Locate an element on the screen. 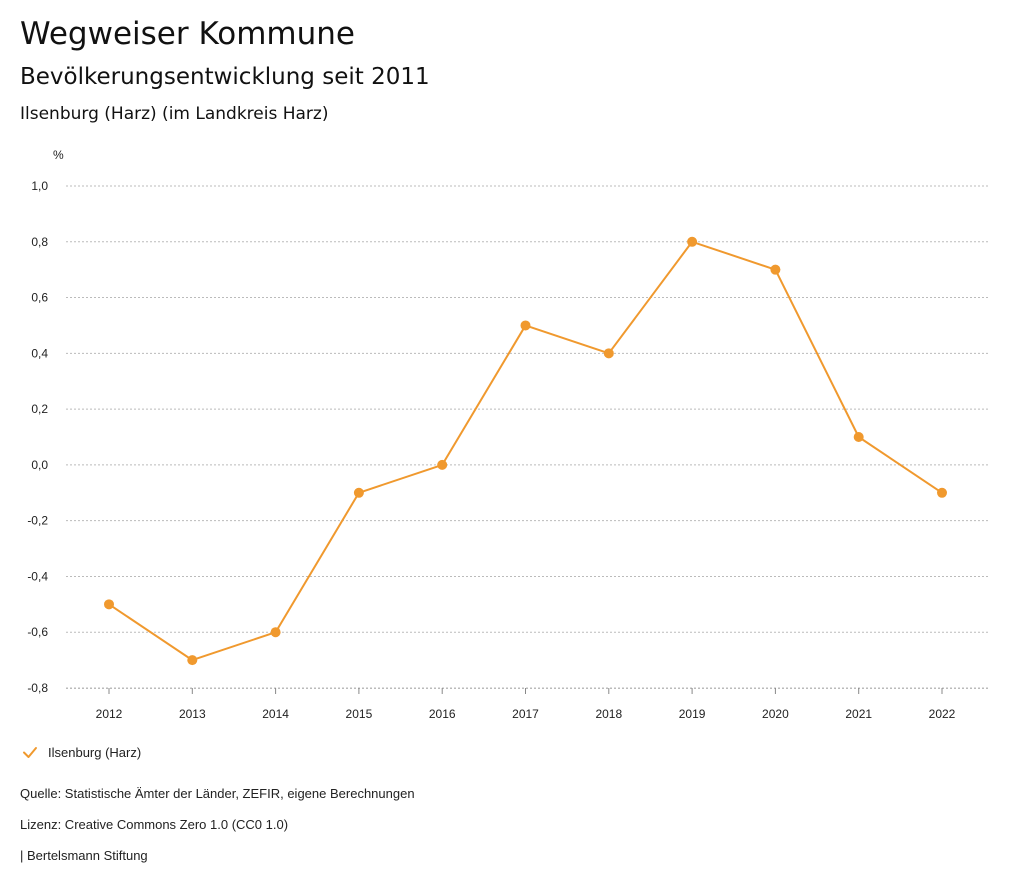  y-tick-label: -0,6 is located at coordinates (37, 632).